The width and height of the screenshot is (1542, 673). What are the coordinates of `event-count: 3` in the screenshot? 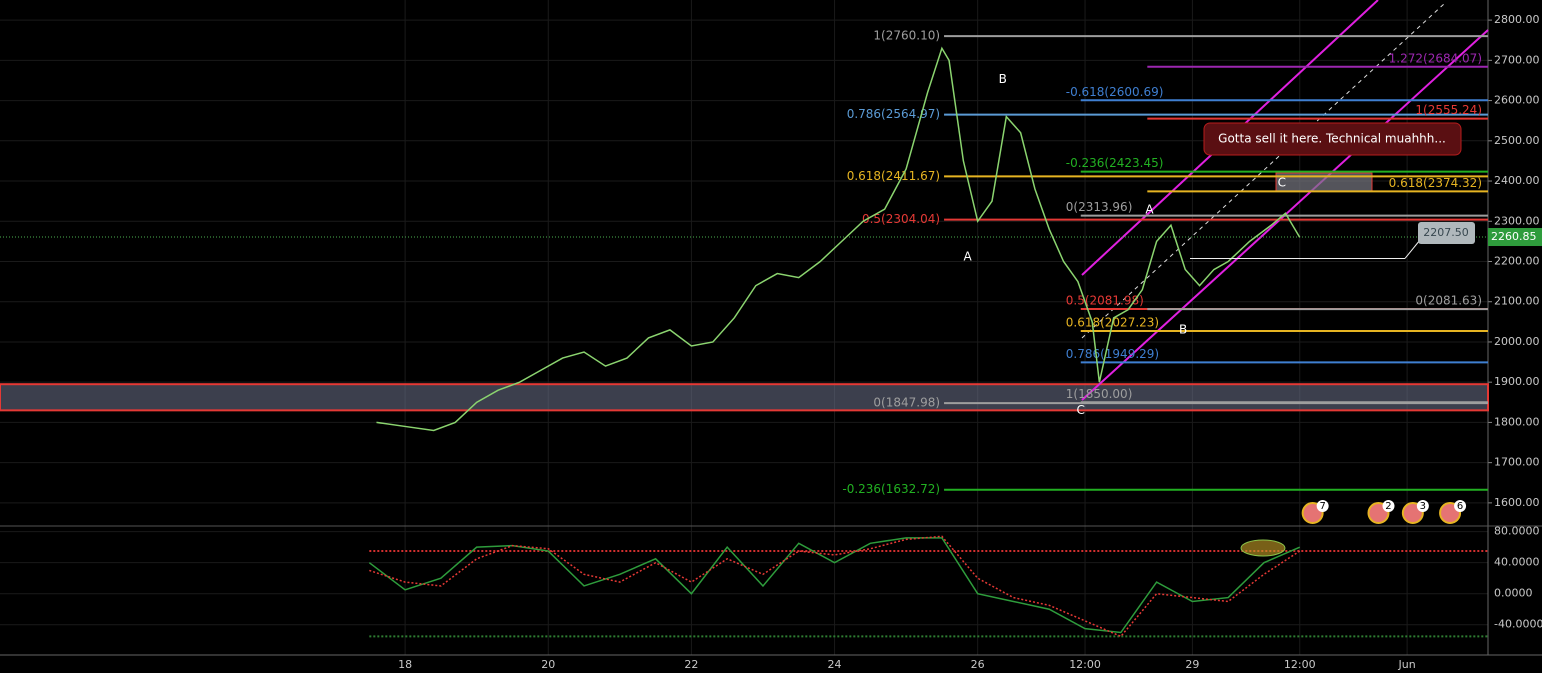 It's located at (1423, 506).